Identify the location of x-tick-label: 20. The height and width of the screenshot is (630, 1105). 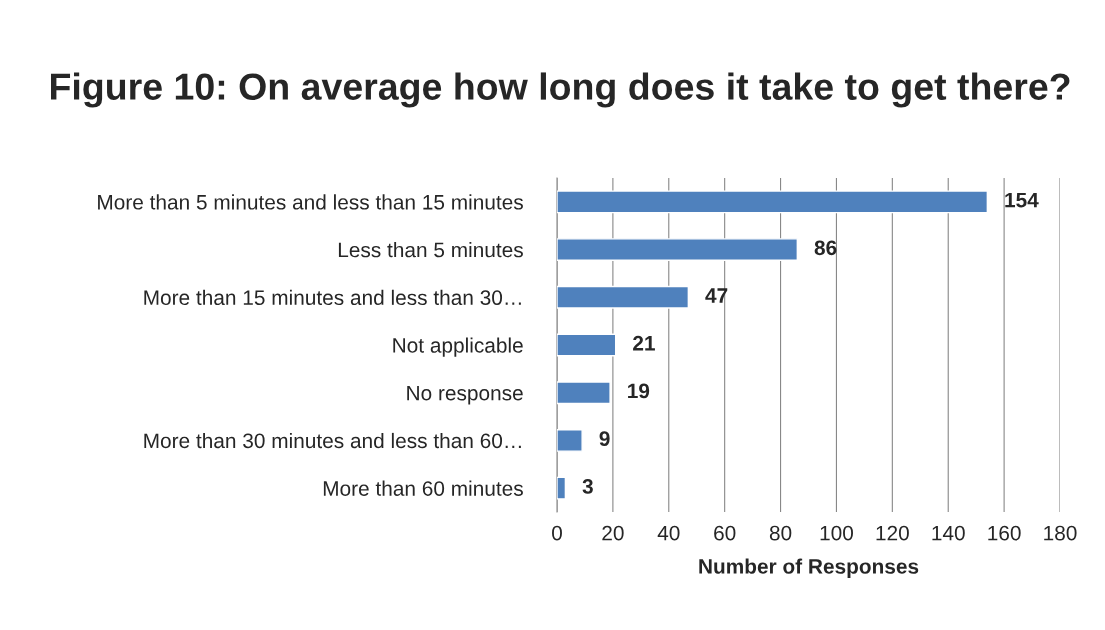
(613, 533).